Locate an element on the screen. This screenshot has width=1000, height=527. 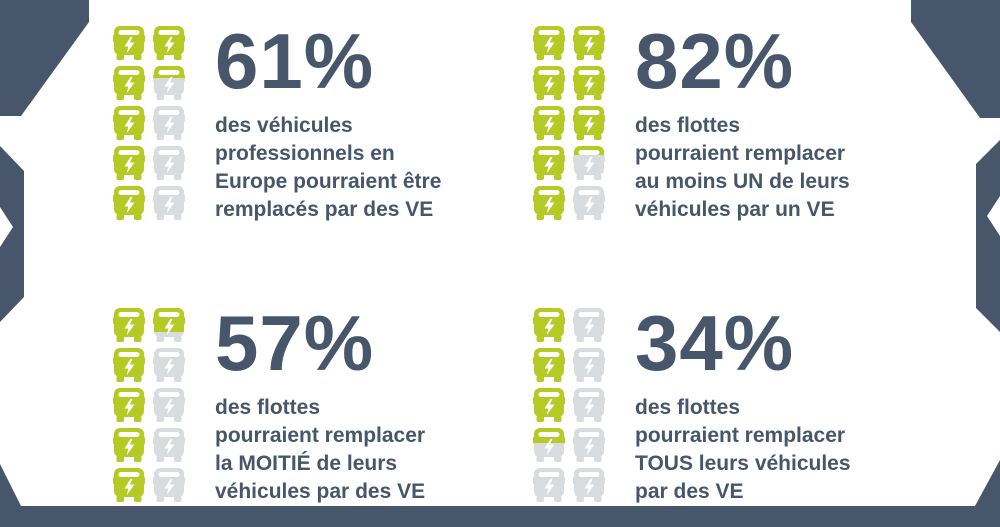
stat-value: 61% is located at coordinates (295, 61).